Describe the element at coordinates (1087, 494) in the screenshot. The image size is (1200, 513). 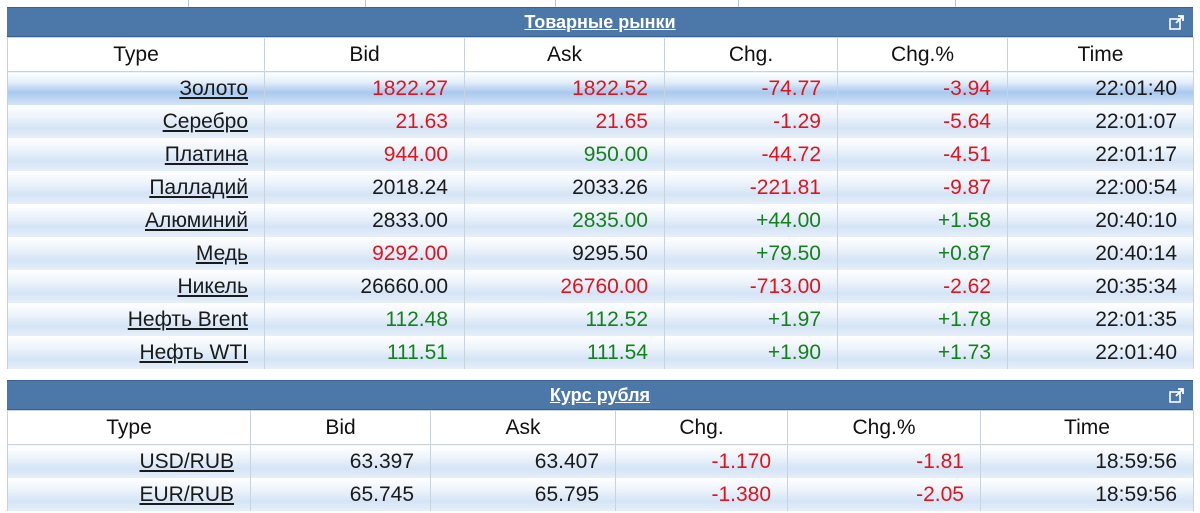
I see `time-cell: 18:59:56` at that location.